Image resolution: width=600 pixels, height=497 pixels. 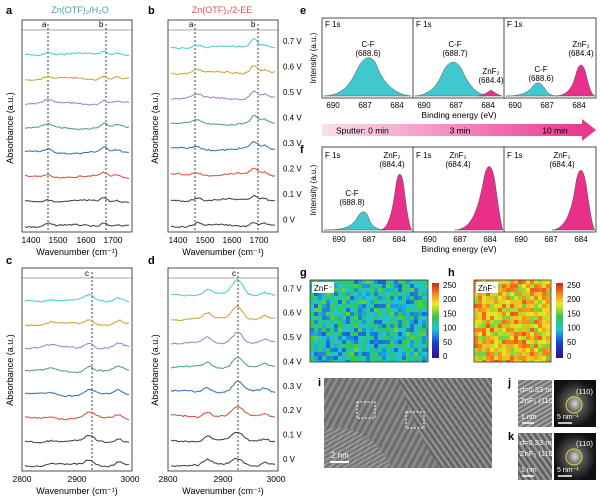 What do you see at coordinates (538, 442) in the screenshot?
I see `panel-k-d-spacing: d=0.33 nm` at bounding box center [538, 442].